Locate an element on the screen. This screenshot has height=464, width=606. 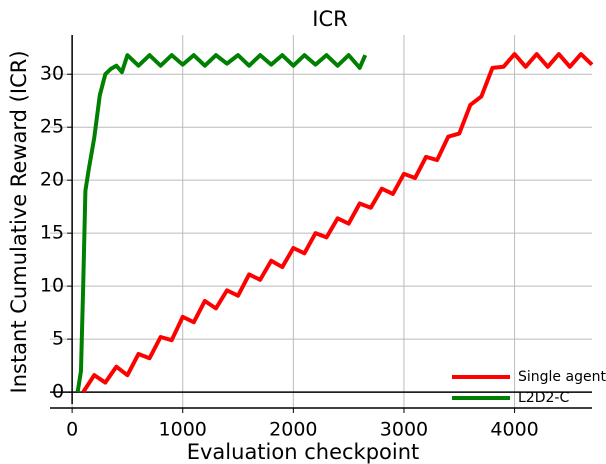
x-tick-label: 2000 is located at coordinates (293, 430).